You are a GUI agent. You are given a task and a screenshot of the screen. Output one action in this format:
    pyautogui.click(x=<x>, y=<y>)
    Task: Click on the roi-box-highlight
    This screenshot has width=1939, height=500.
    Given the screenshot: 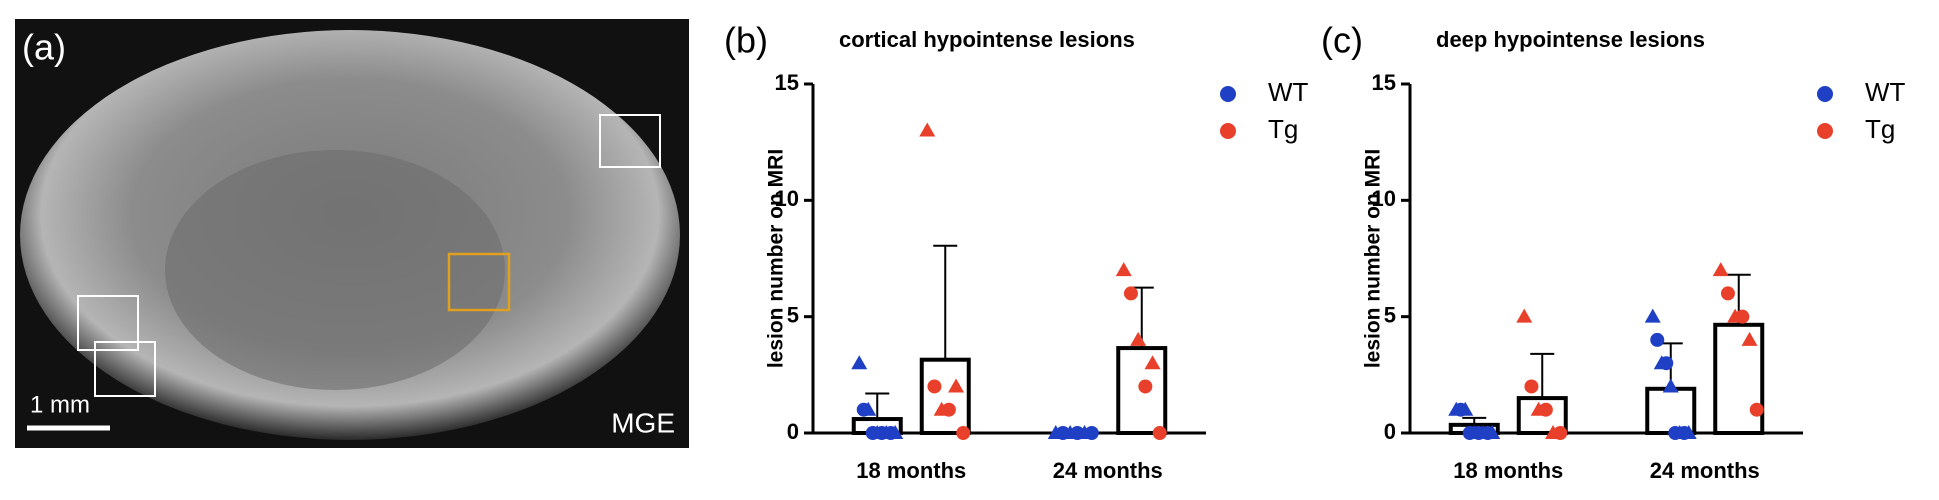 What is the action you would take?
    pyautogui.click(x=479, y=282)
    